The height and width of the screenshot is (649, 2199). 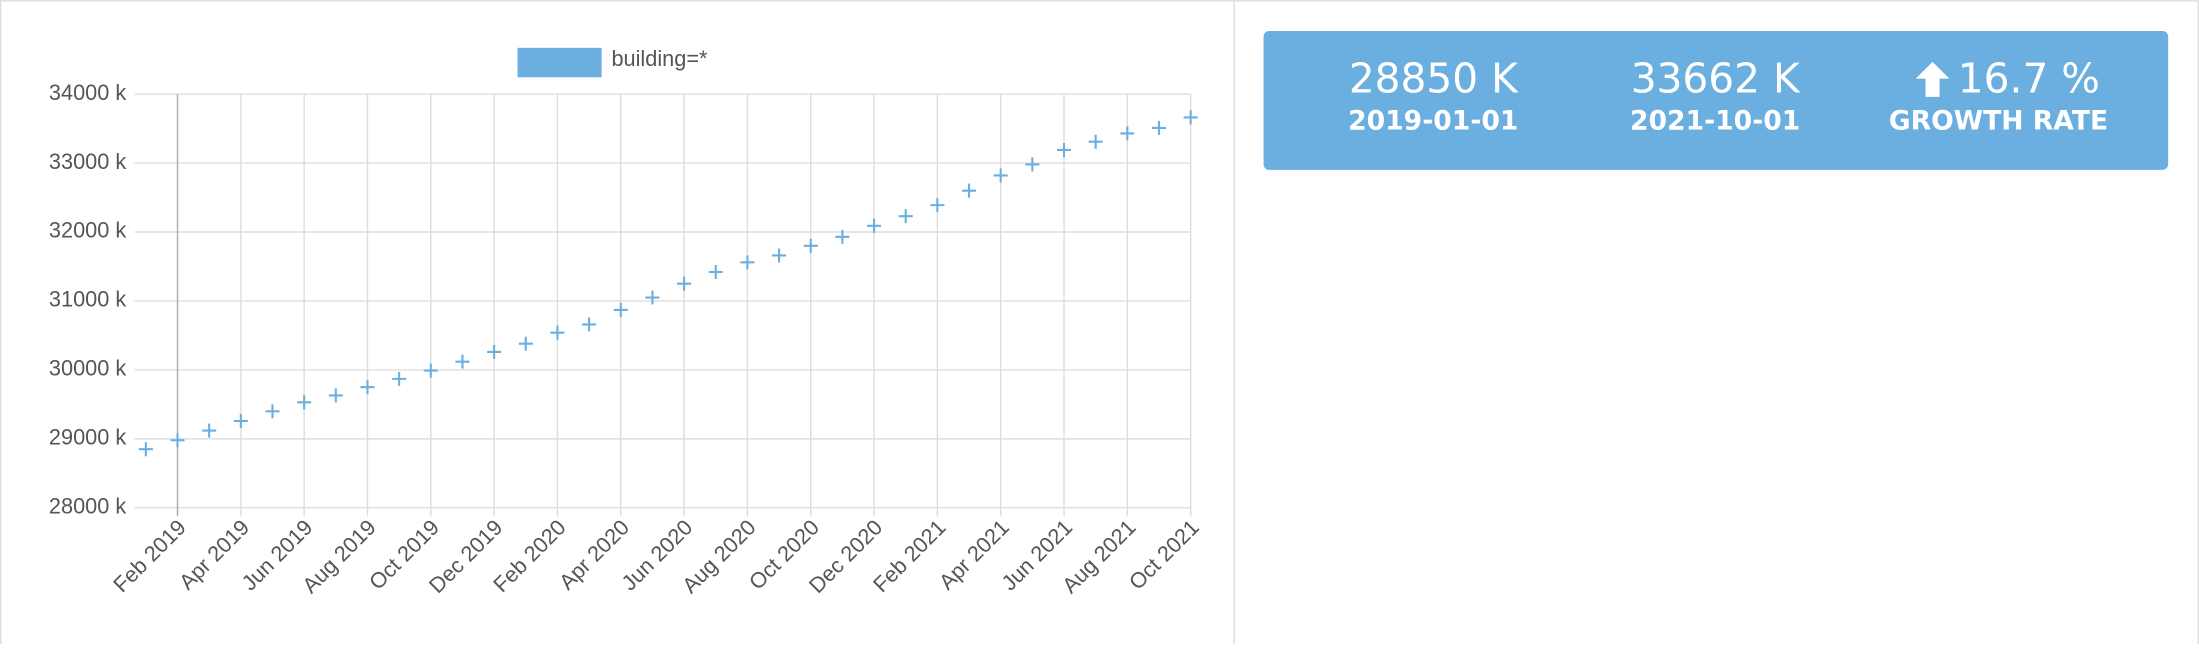 What do you see at coordinates (1932, 79) in the screenshot?
I see `up-arrow-icon` at bounding box center [1932, 79].